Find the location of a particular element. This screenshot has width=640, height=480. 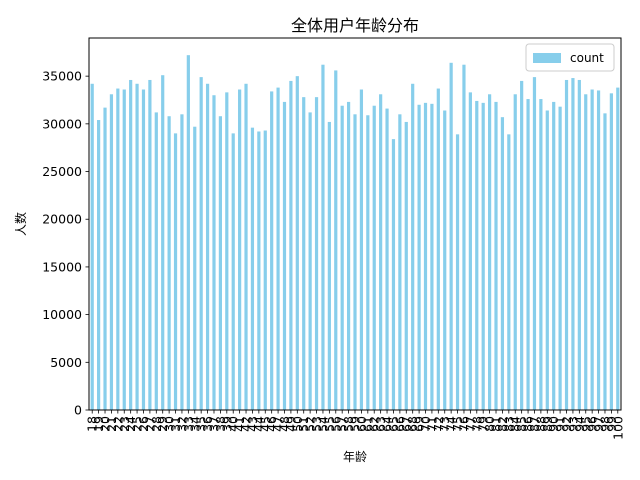

x-tick-label: 94 is located at coordinates (579, 424).